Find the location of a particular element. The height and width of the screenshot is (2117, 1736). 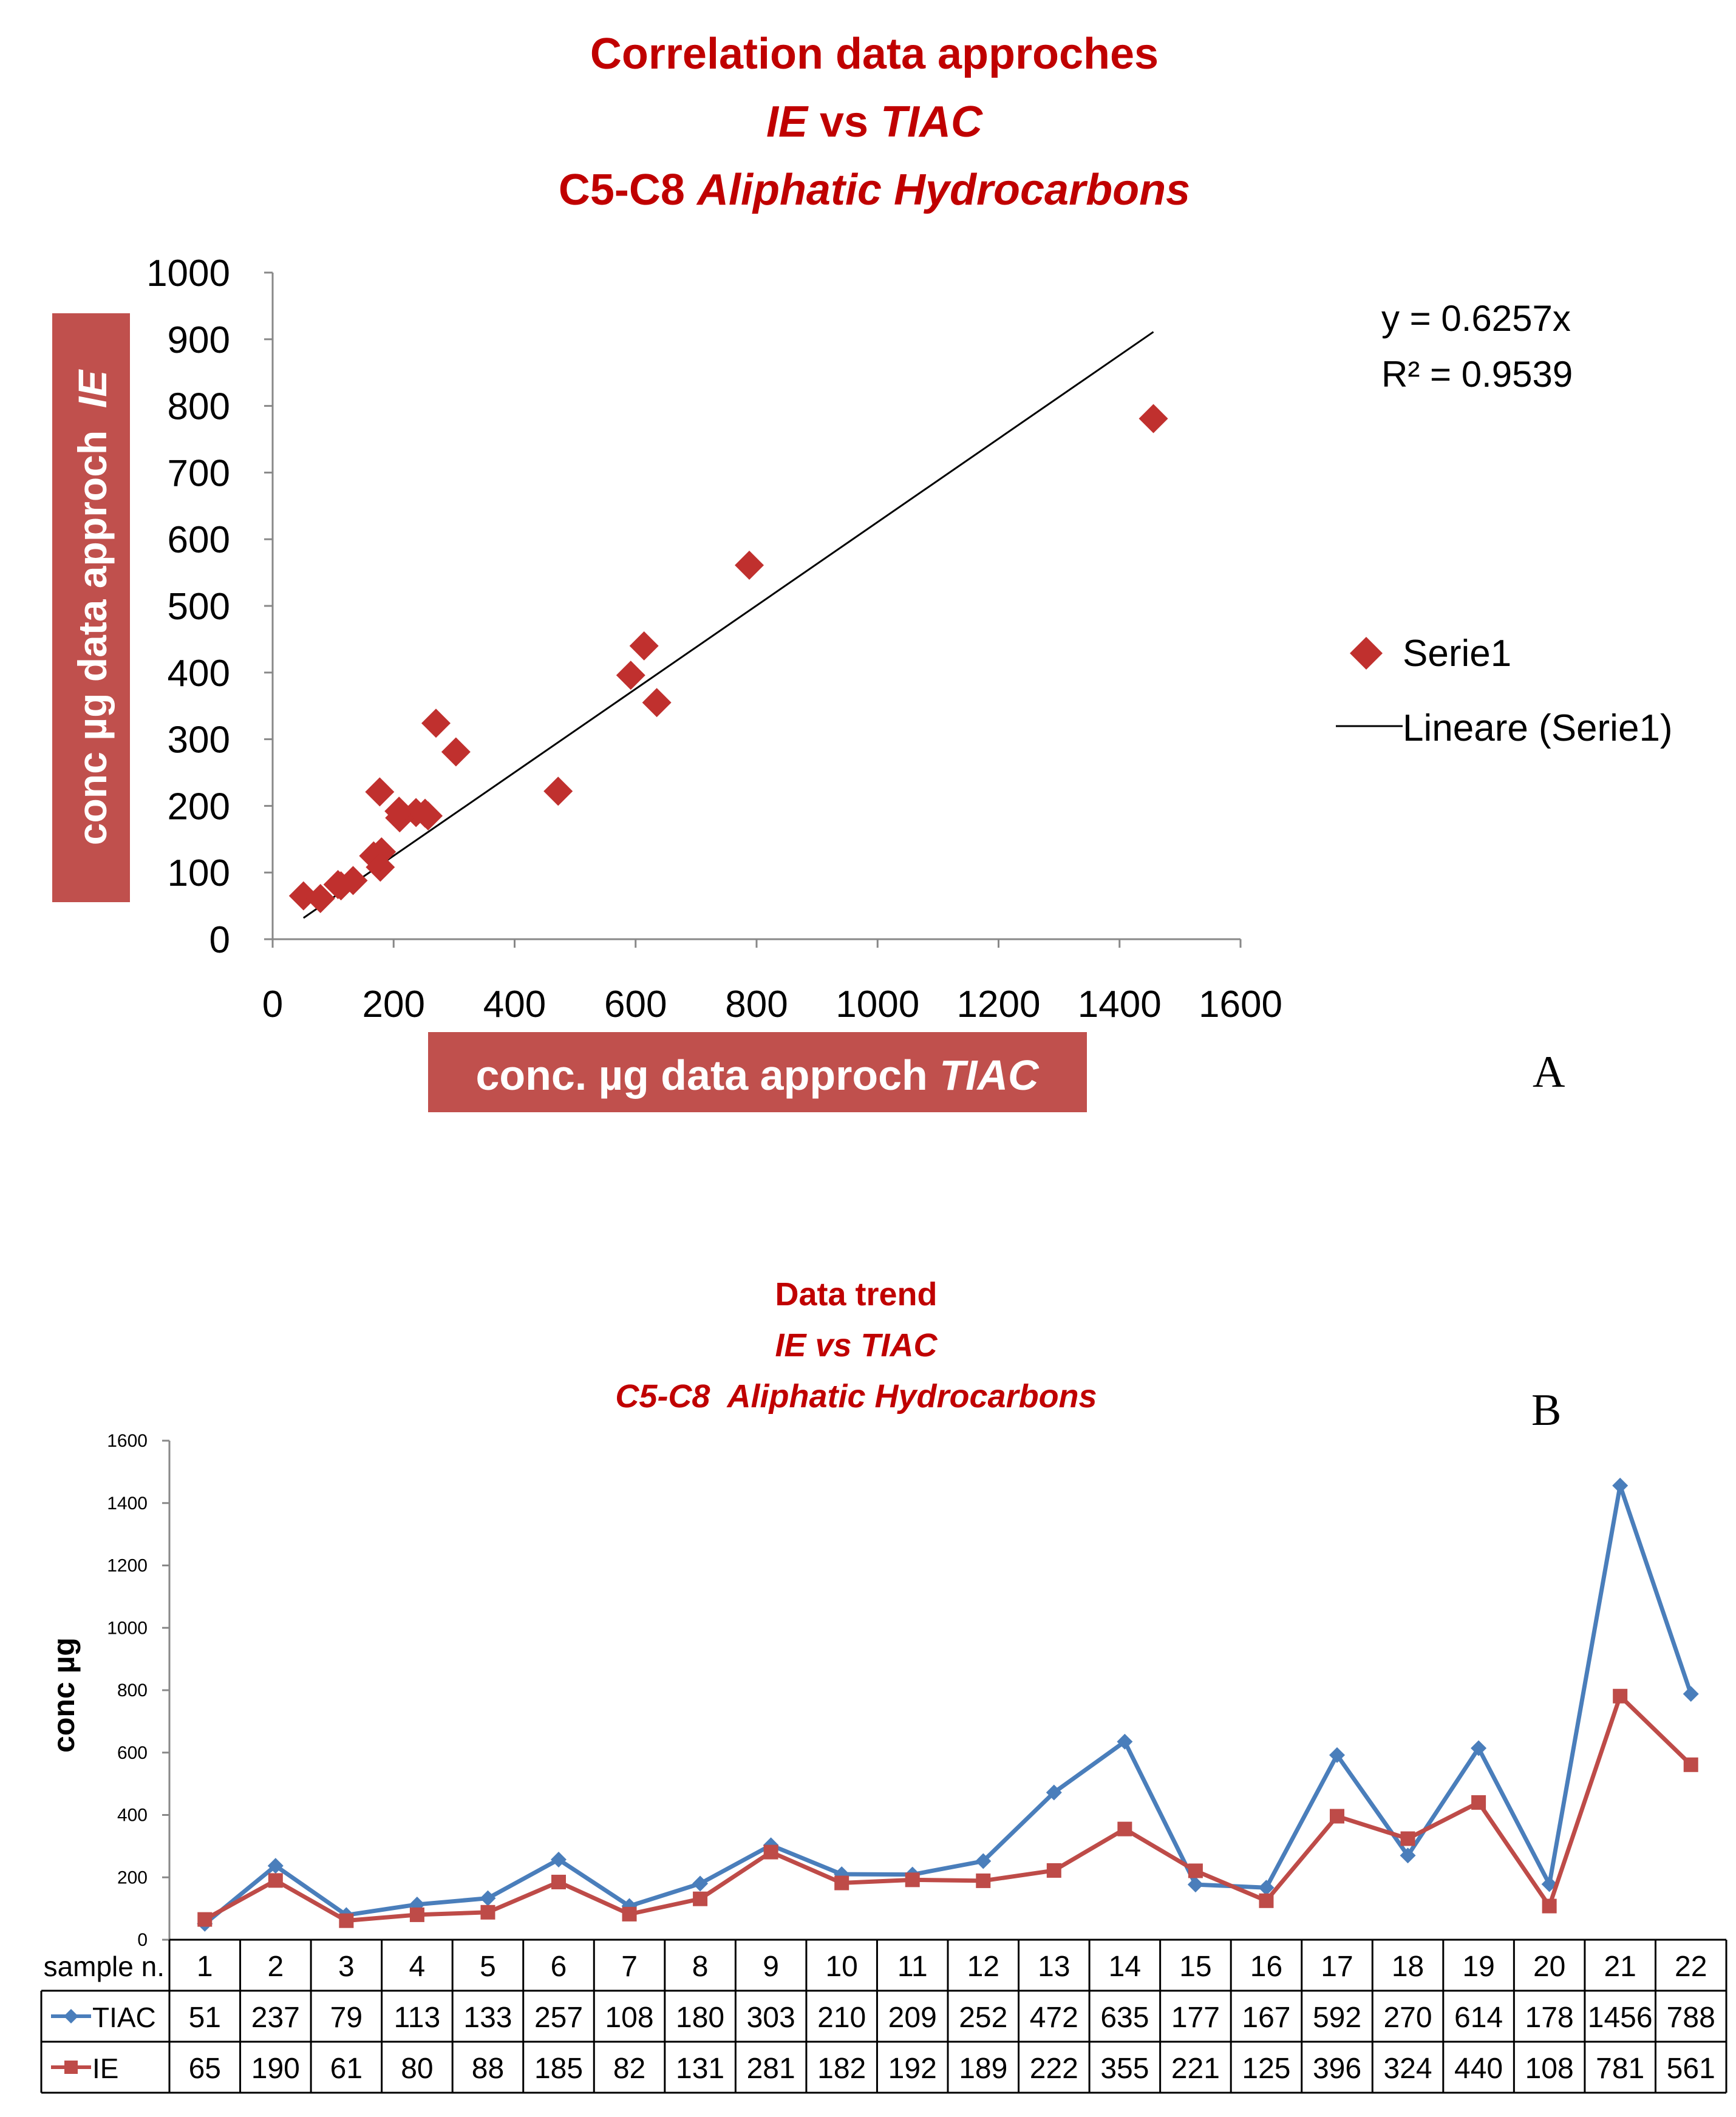

table-category-label: 11 is located at coordinates (912, 1967).